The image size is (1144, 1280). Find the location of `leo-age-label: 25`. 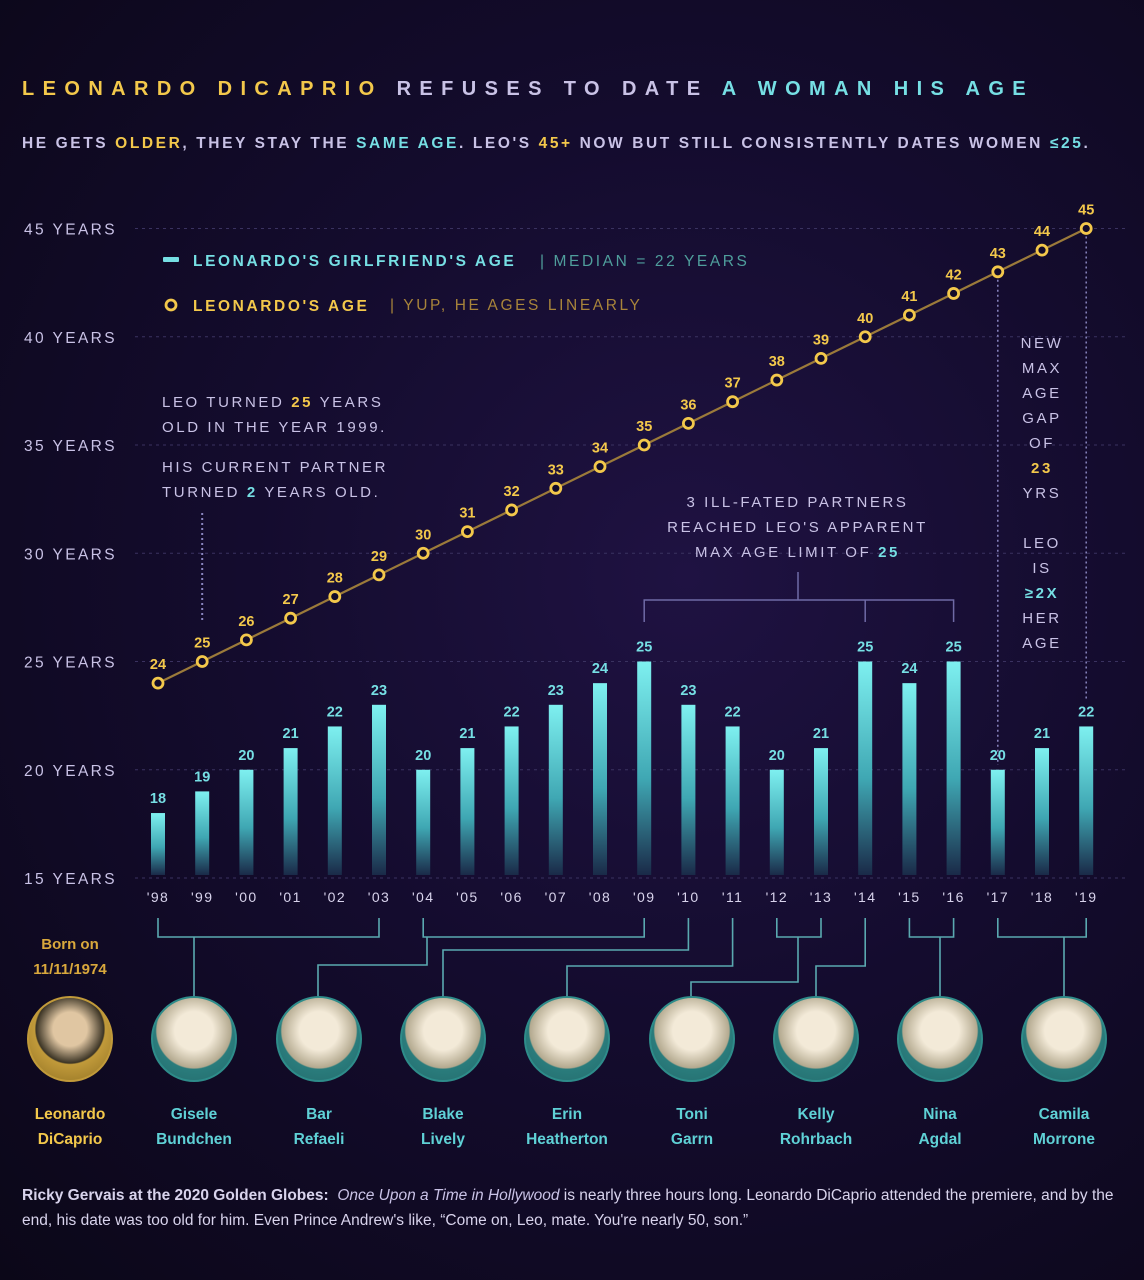

leo-age-label: 25 is located at coordinates (202, 644).